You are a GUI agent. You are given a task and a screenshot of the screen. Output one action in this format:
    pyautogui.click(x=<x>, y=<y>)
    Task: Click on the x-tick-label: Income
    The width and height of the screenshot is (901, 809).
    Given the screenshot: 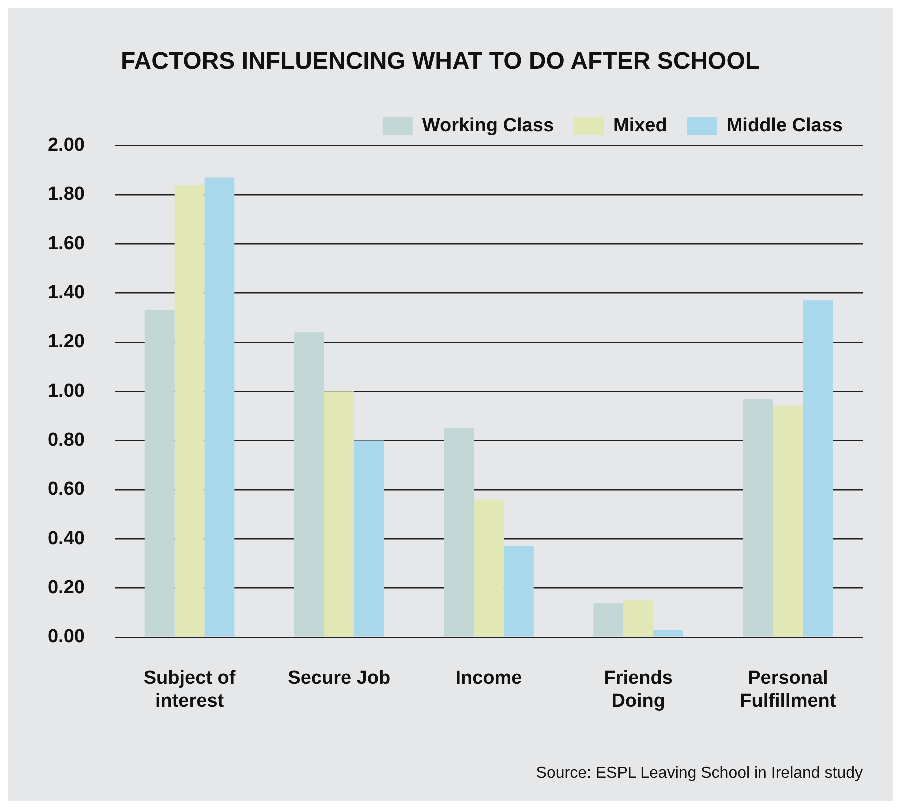 What is the action you would take?
    pyautogui.click(x=489, y=679)
    